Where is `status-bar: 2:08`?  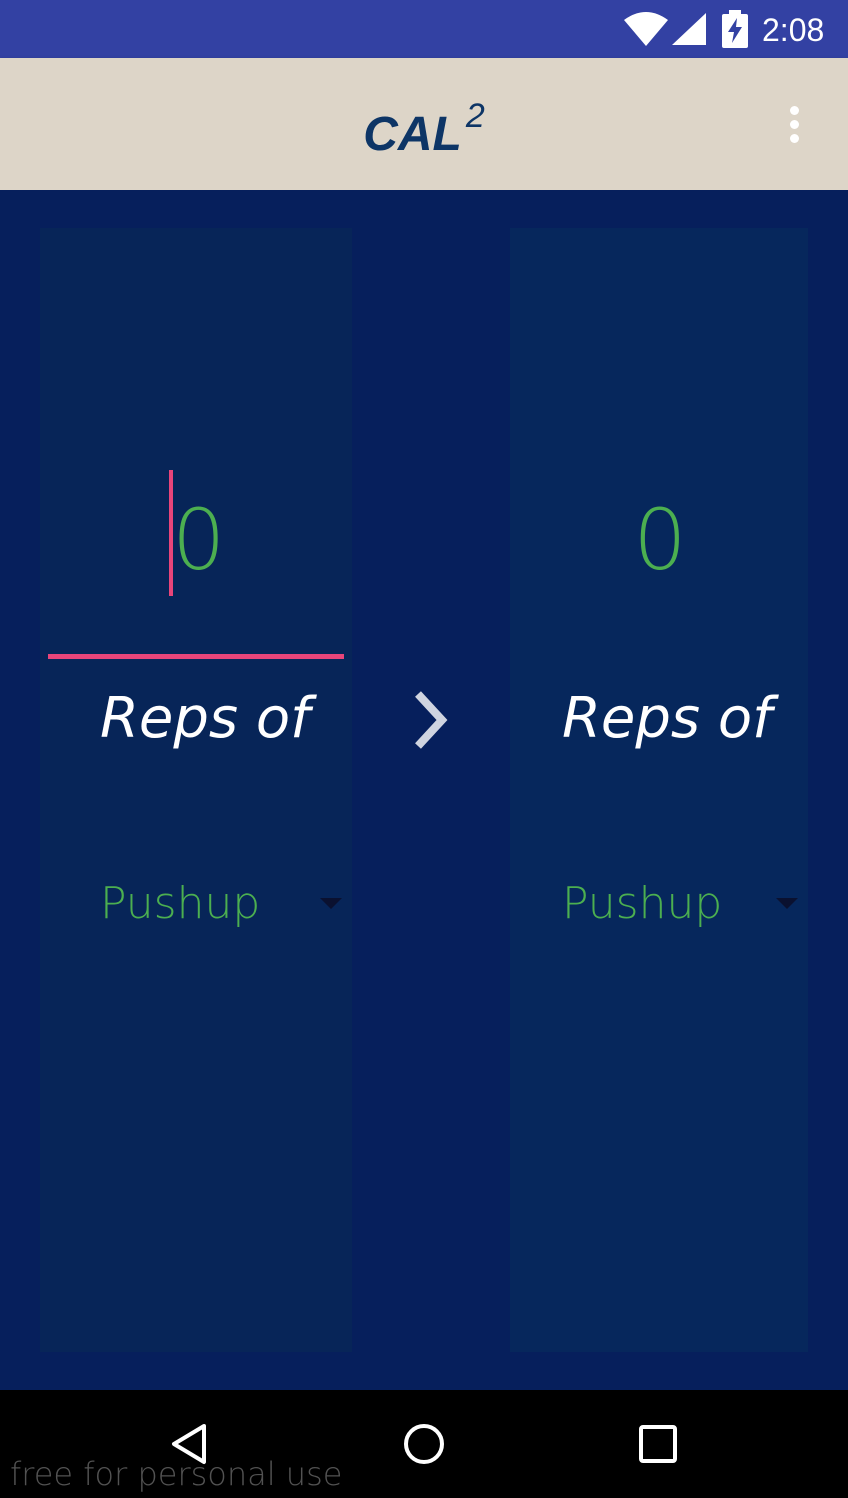
status-bar: 2:08 is located at coordinates (424, 29).